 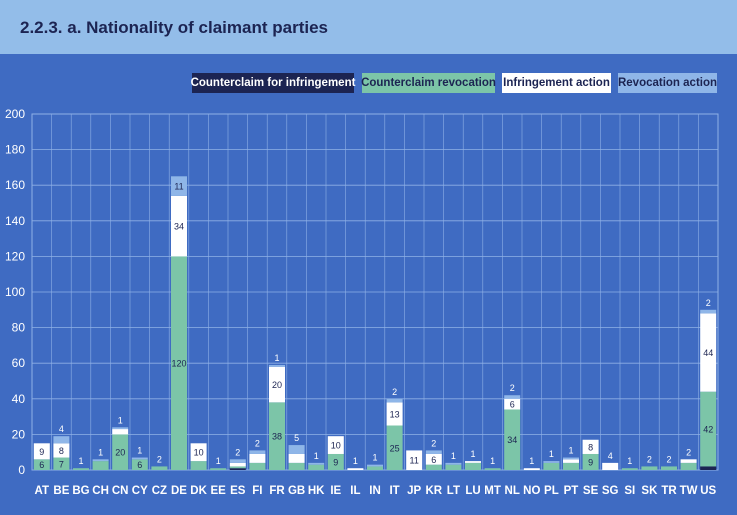 I want to click on x-tick-label: DE, so click(x=179, y=491).